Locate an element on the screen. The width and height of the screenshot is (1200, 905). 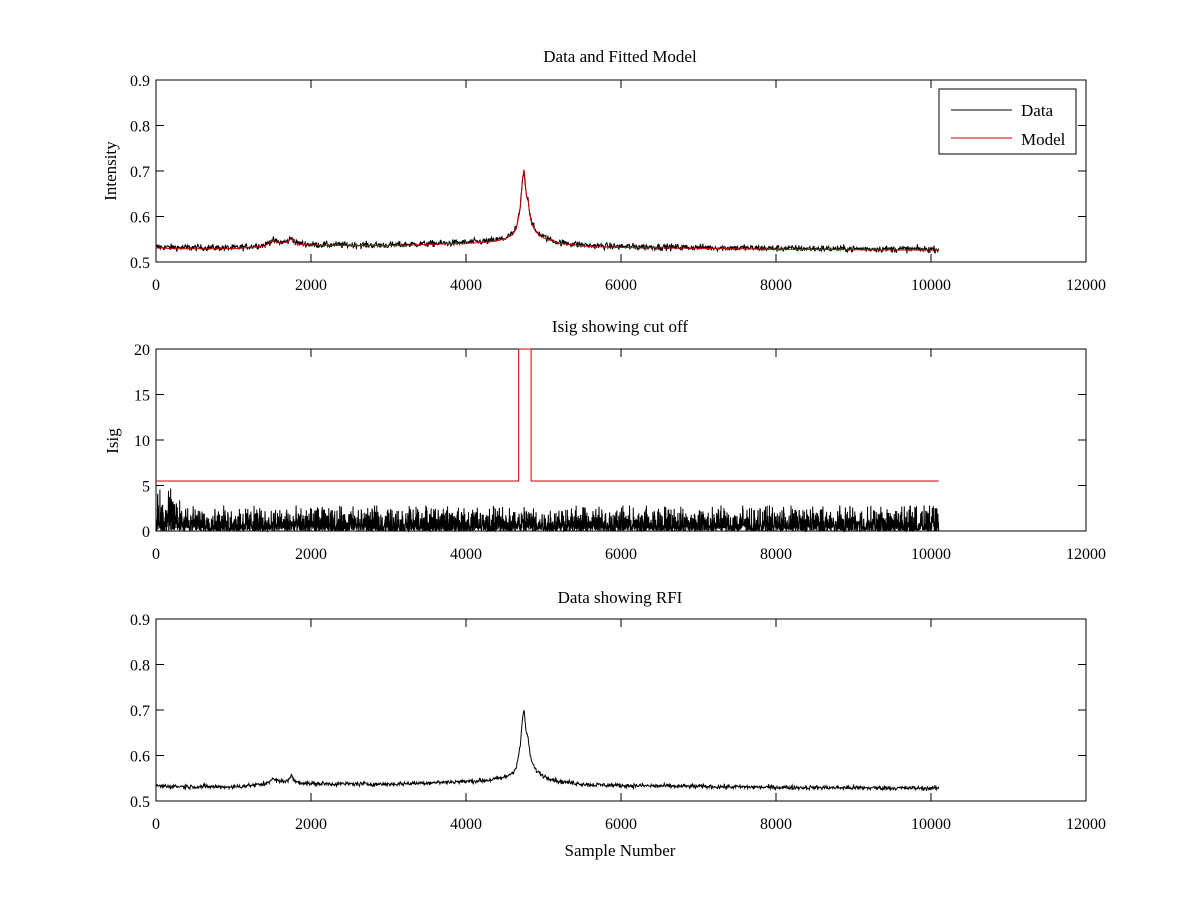
panel-title: Data showing RFI is located at coordinates (620, 597).